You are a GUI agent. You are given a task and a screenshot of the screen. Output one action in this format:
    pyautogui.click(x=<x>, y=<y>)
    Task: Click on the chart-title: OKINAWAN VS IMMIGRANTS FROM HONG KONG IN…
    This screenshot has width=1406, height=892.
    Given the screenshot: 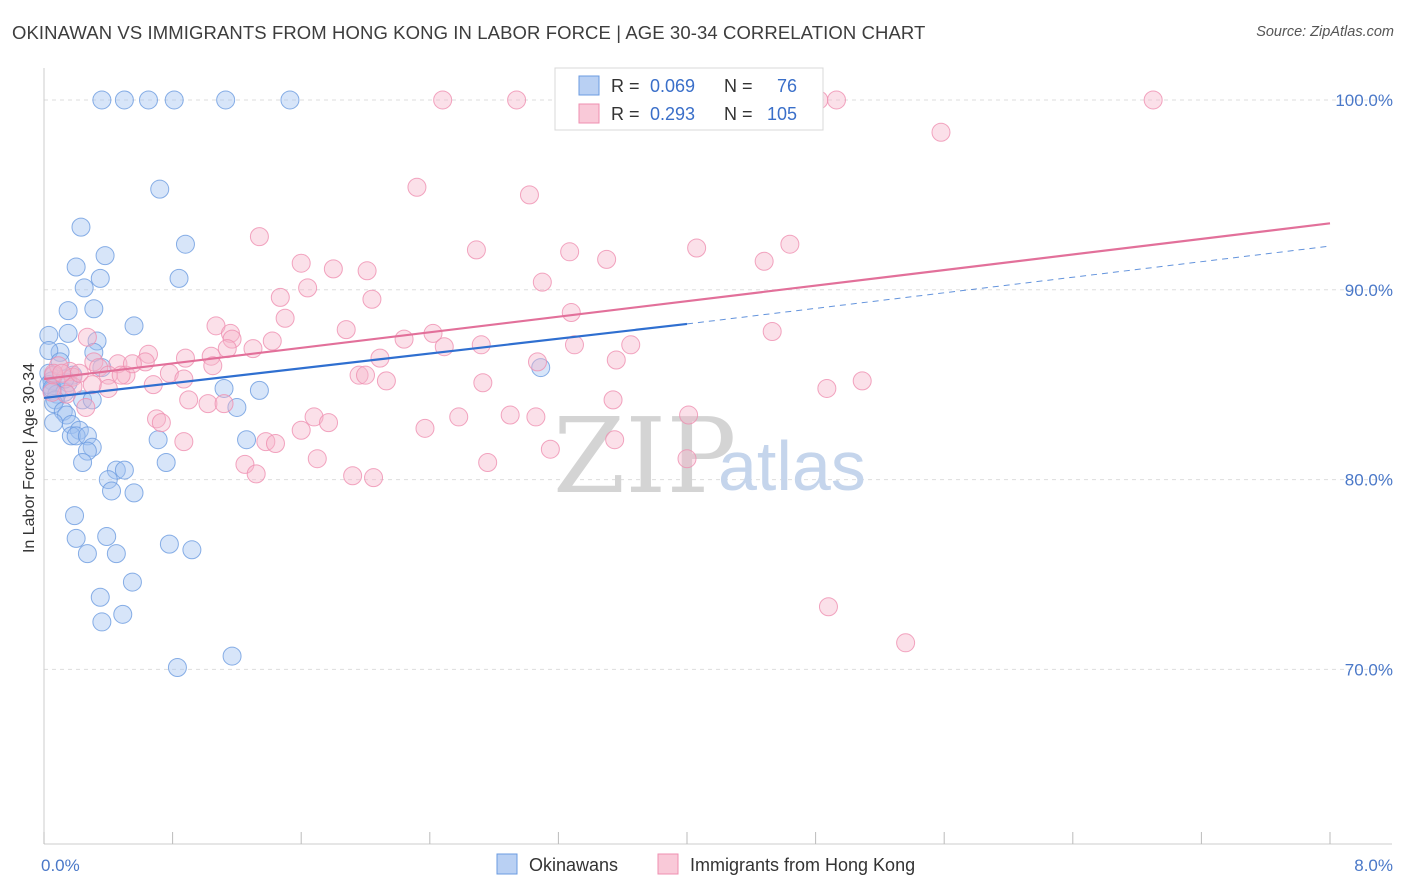 What is the action you would take?
    pyautogui.click(x=469, y=32)
    